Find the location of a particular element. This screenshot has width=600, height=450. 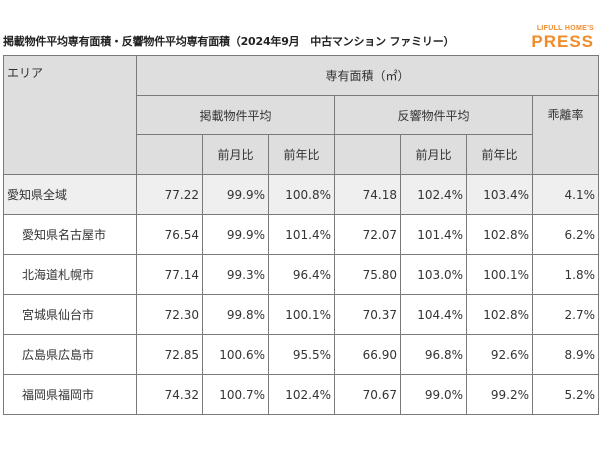

listed-yoy-cell: 101.4% is located at coordinates (301, 234).